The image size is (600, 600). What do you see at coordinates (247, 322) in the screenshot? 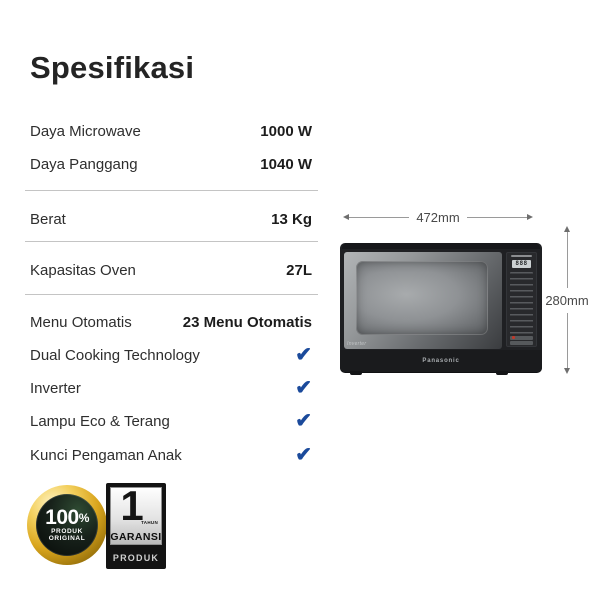
I see `spec-value: 23 Menu Otomatis` at bounding box center [247, 322].